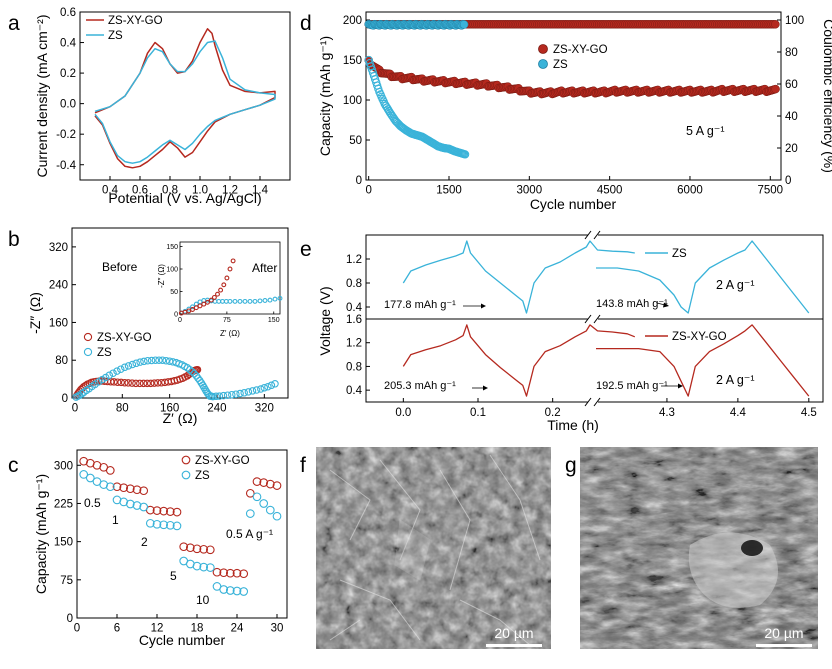  I want to click on scale-bar-g, so click(784, 645).